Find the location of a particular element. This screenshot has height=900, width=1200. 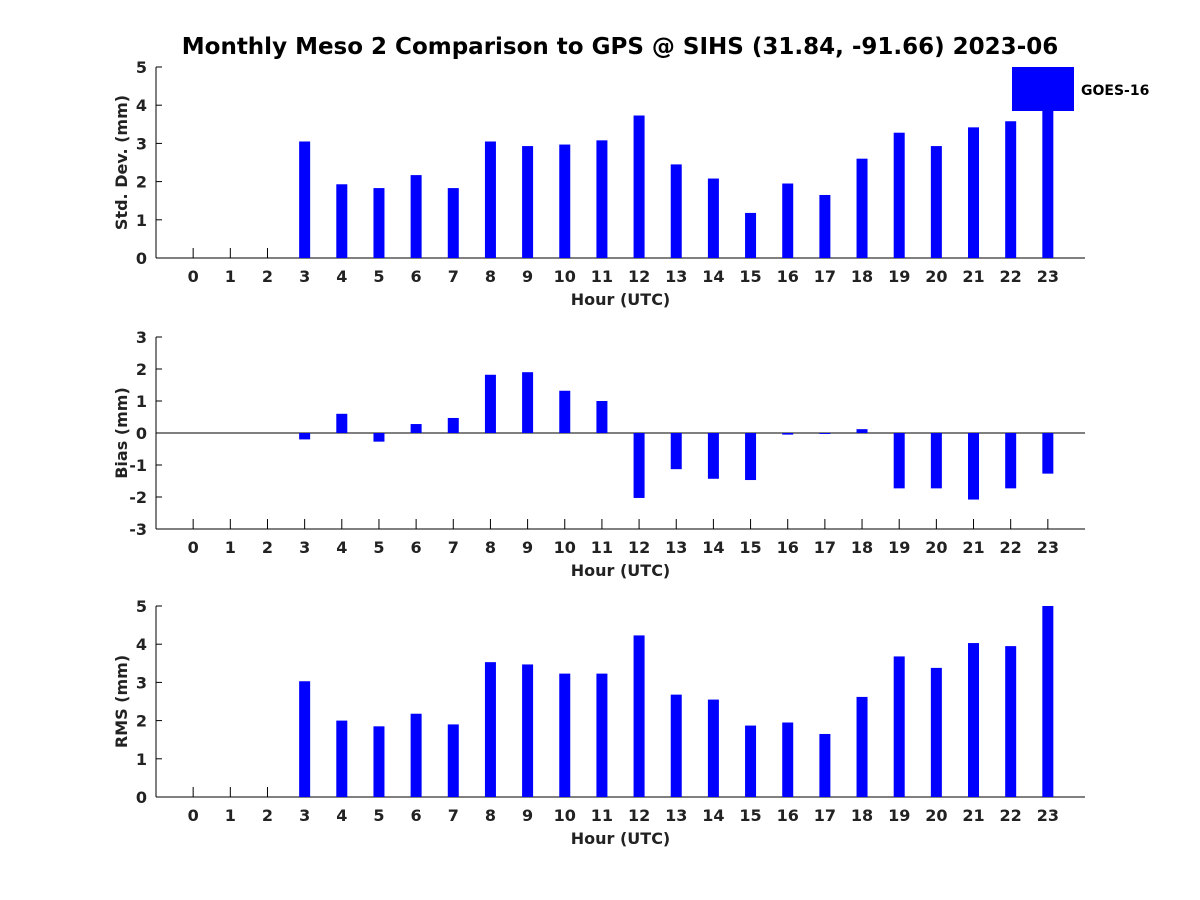

x-tick-label: 1 is located at coordinates (230, 815).